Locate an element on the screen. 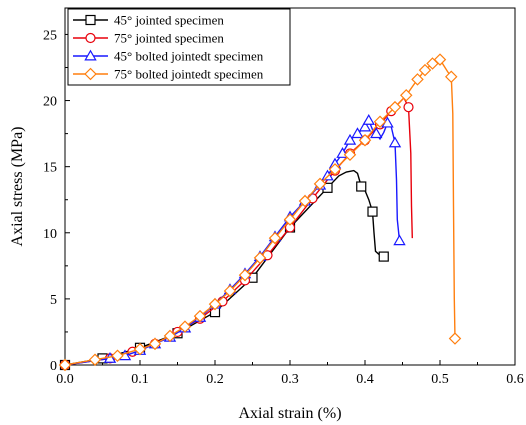  y-tick-label: 5 is located at coordinates (53, 300).